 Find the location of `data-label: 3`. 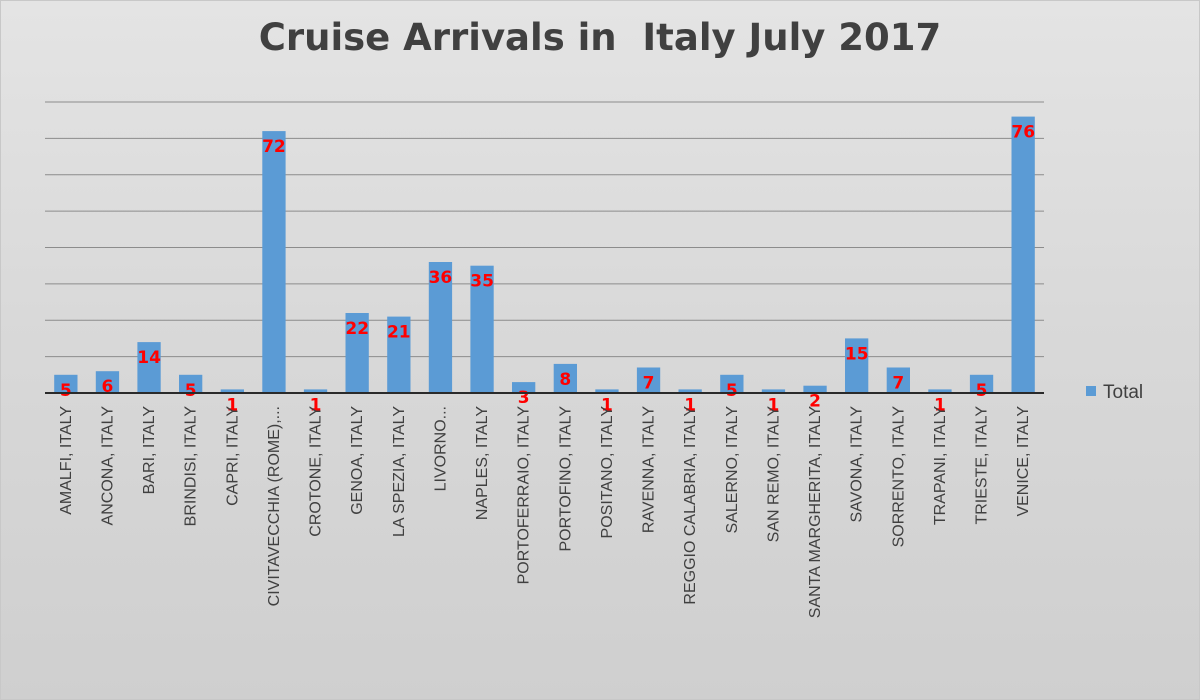

data-label: 3 is located at coordinates (524, 398).